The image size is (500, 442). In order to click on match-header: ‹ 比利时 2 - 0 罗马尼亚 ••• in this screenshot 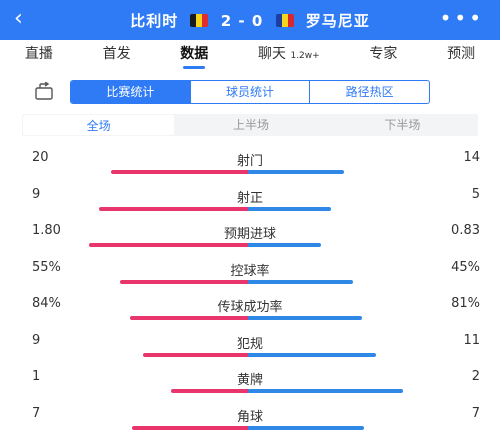, I will do `click(250, 20)`.